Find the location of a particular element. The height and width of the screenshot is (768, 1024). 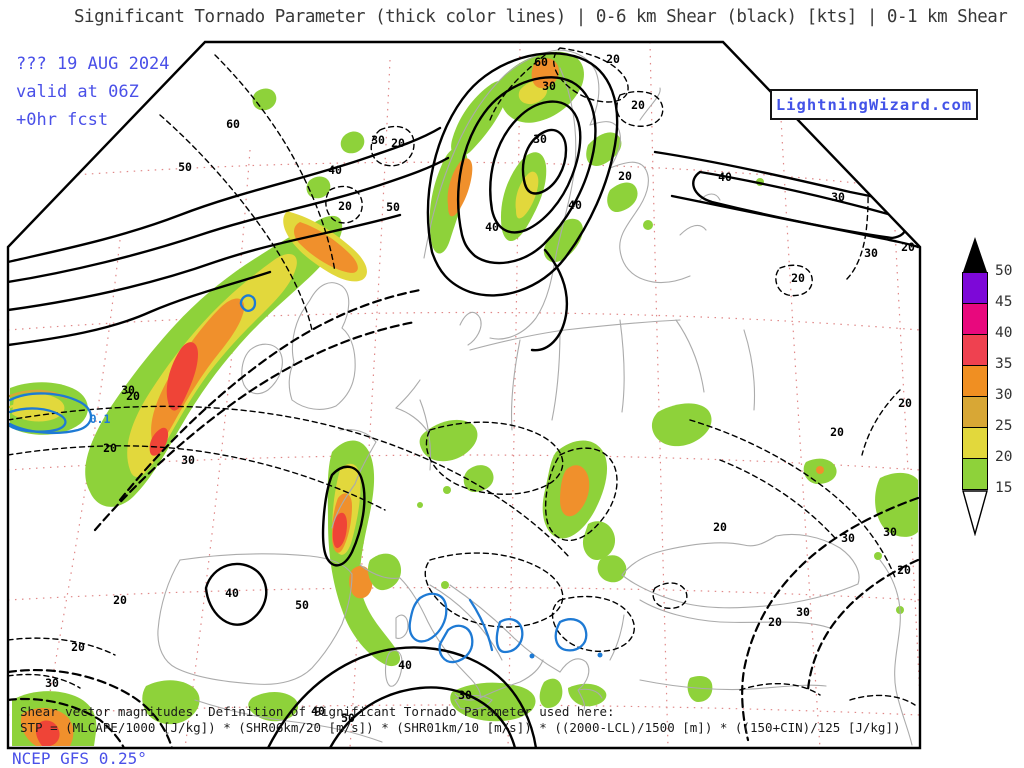

model-credit: NCEP GFS 0.25° is located at coordinates (79, 758).